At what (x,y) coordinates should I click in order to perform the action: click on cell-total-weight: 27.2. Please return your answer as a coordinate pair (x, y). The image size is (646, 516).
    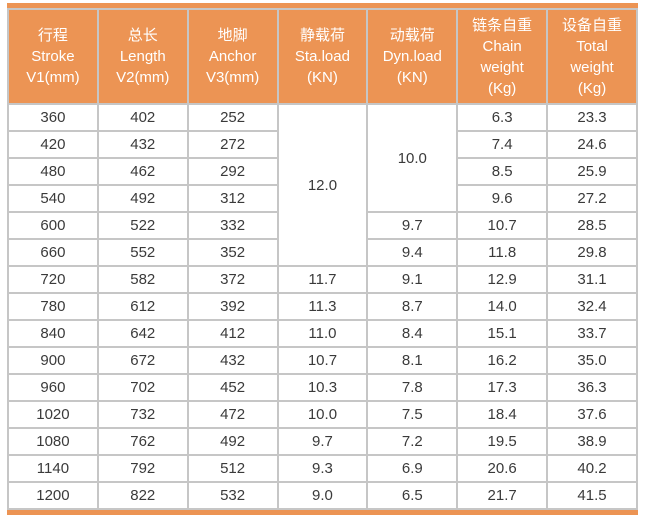
    Looking at the image, I should click on (592, 198).